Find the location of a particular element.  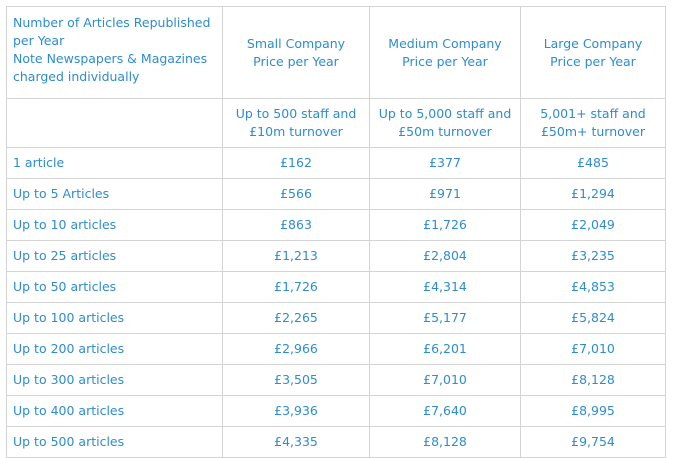

small-price-cell: £162 is located at coordinates (296, 163).